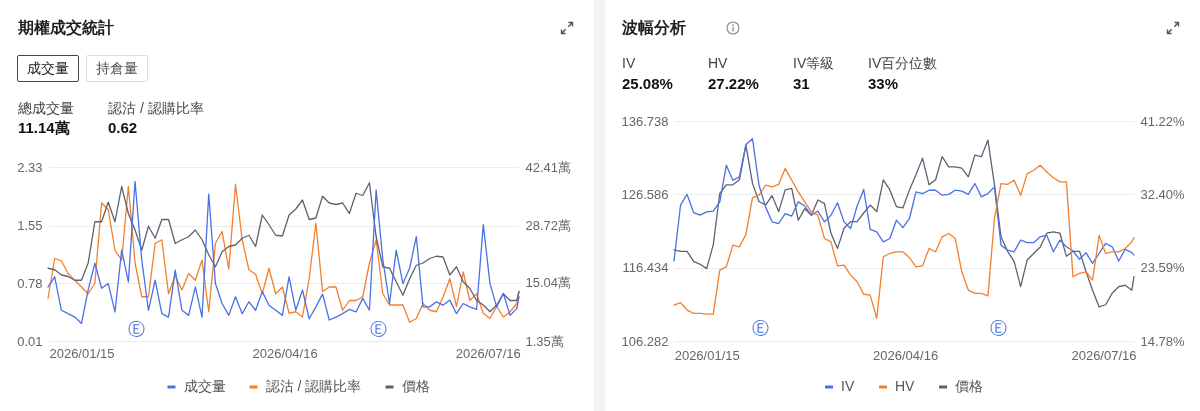  What do you see at coordinates (801, 84) in the screenshot?
I see `text: 31` at bounding box center [801, 84].